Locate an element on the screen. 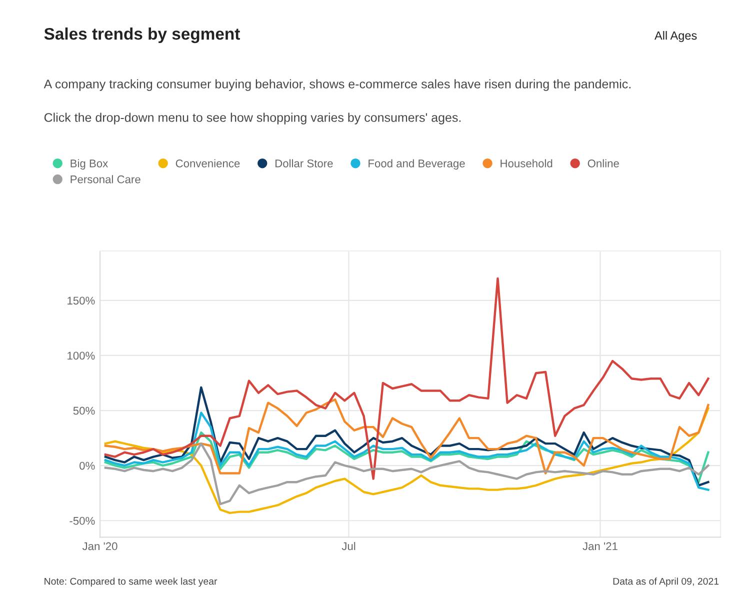 The image size is (730, 609). text: Click the drop-down menu to see how shopping varies by consumers' ages. is located at coordinates (252, 118).